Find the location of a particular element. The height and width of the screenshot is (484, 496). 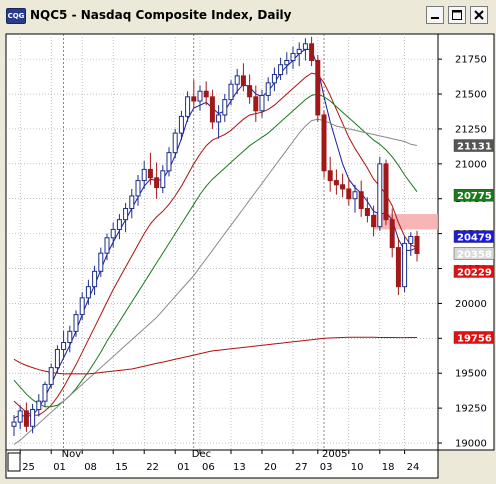

price-tick-label: 21750 is located at coordinates (471, 60).